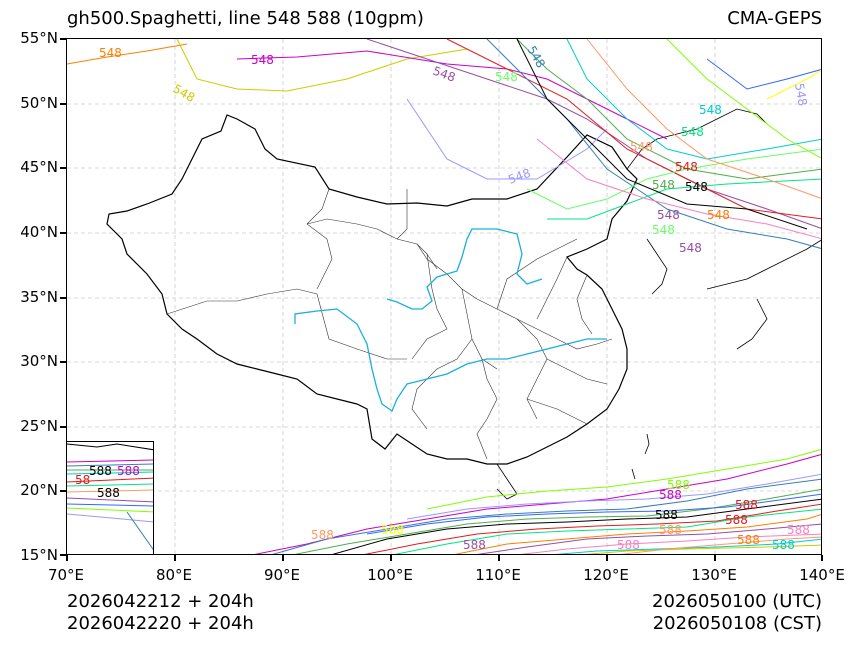  Describe the element at coordinates (714, 575) in the screenshot. I see `x-tick-label: 130°E` at that location.